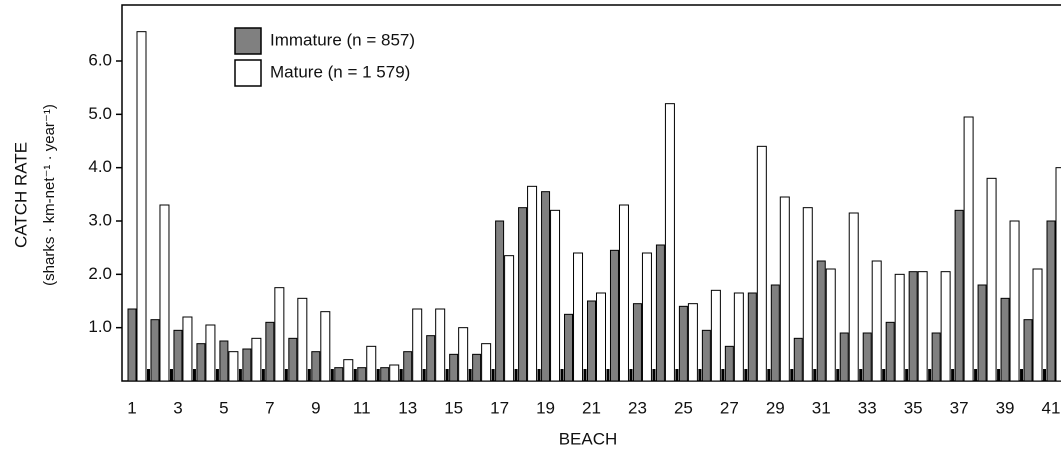 This screenshot has width=1061, height=457. Describe the element at coordinates (315, 407) in the screenshot. I see `x-tick-label: 9` at that location.